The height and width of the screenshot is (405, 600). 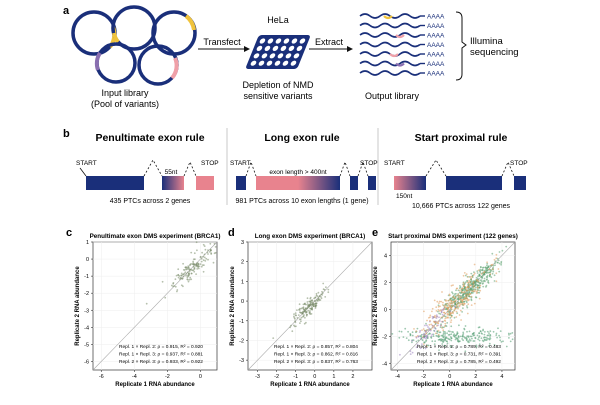 I want to click on correlation-stat: Repl. 2 × Repl. 3: ρ = 0.837, R² = 0.763, so click(x=316, y=362).